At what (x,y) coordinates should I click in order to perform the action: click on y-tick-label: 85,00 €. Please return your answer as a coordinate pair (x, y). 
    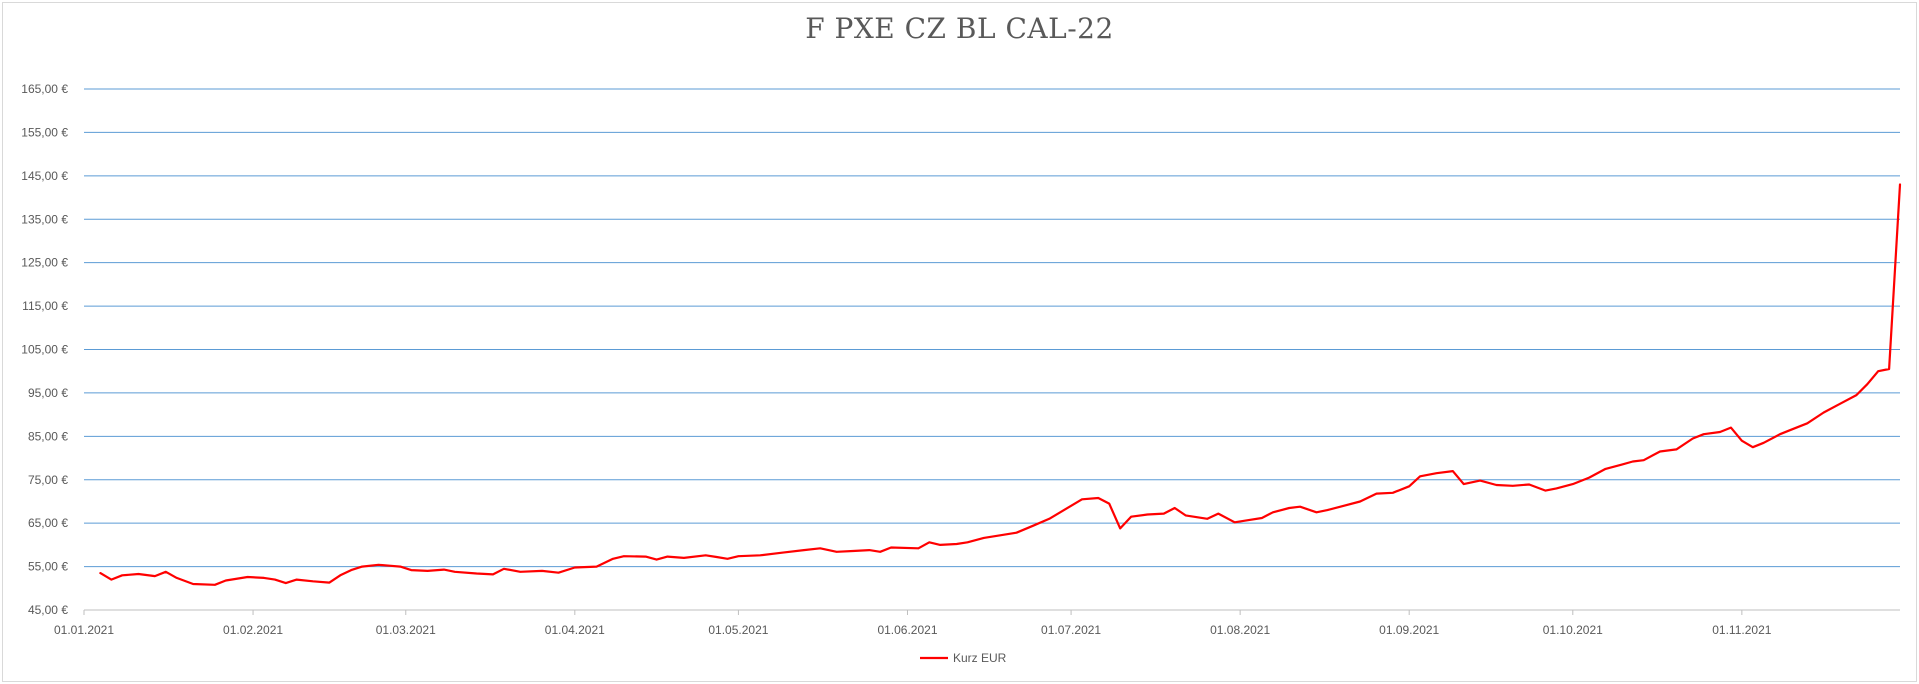
    Looking at the image, I should click on (48, 436).